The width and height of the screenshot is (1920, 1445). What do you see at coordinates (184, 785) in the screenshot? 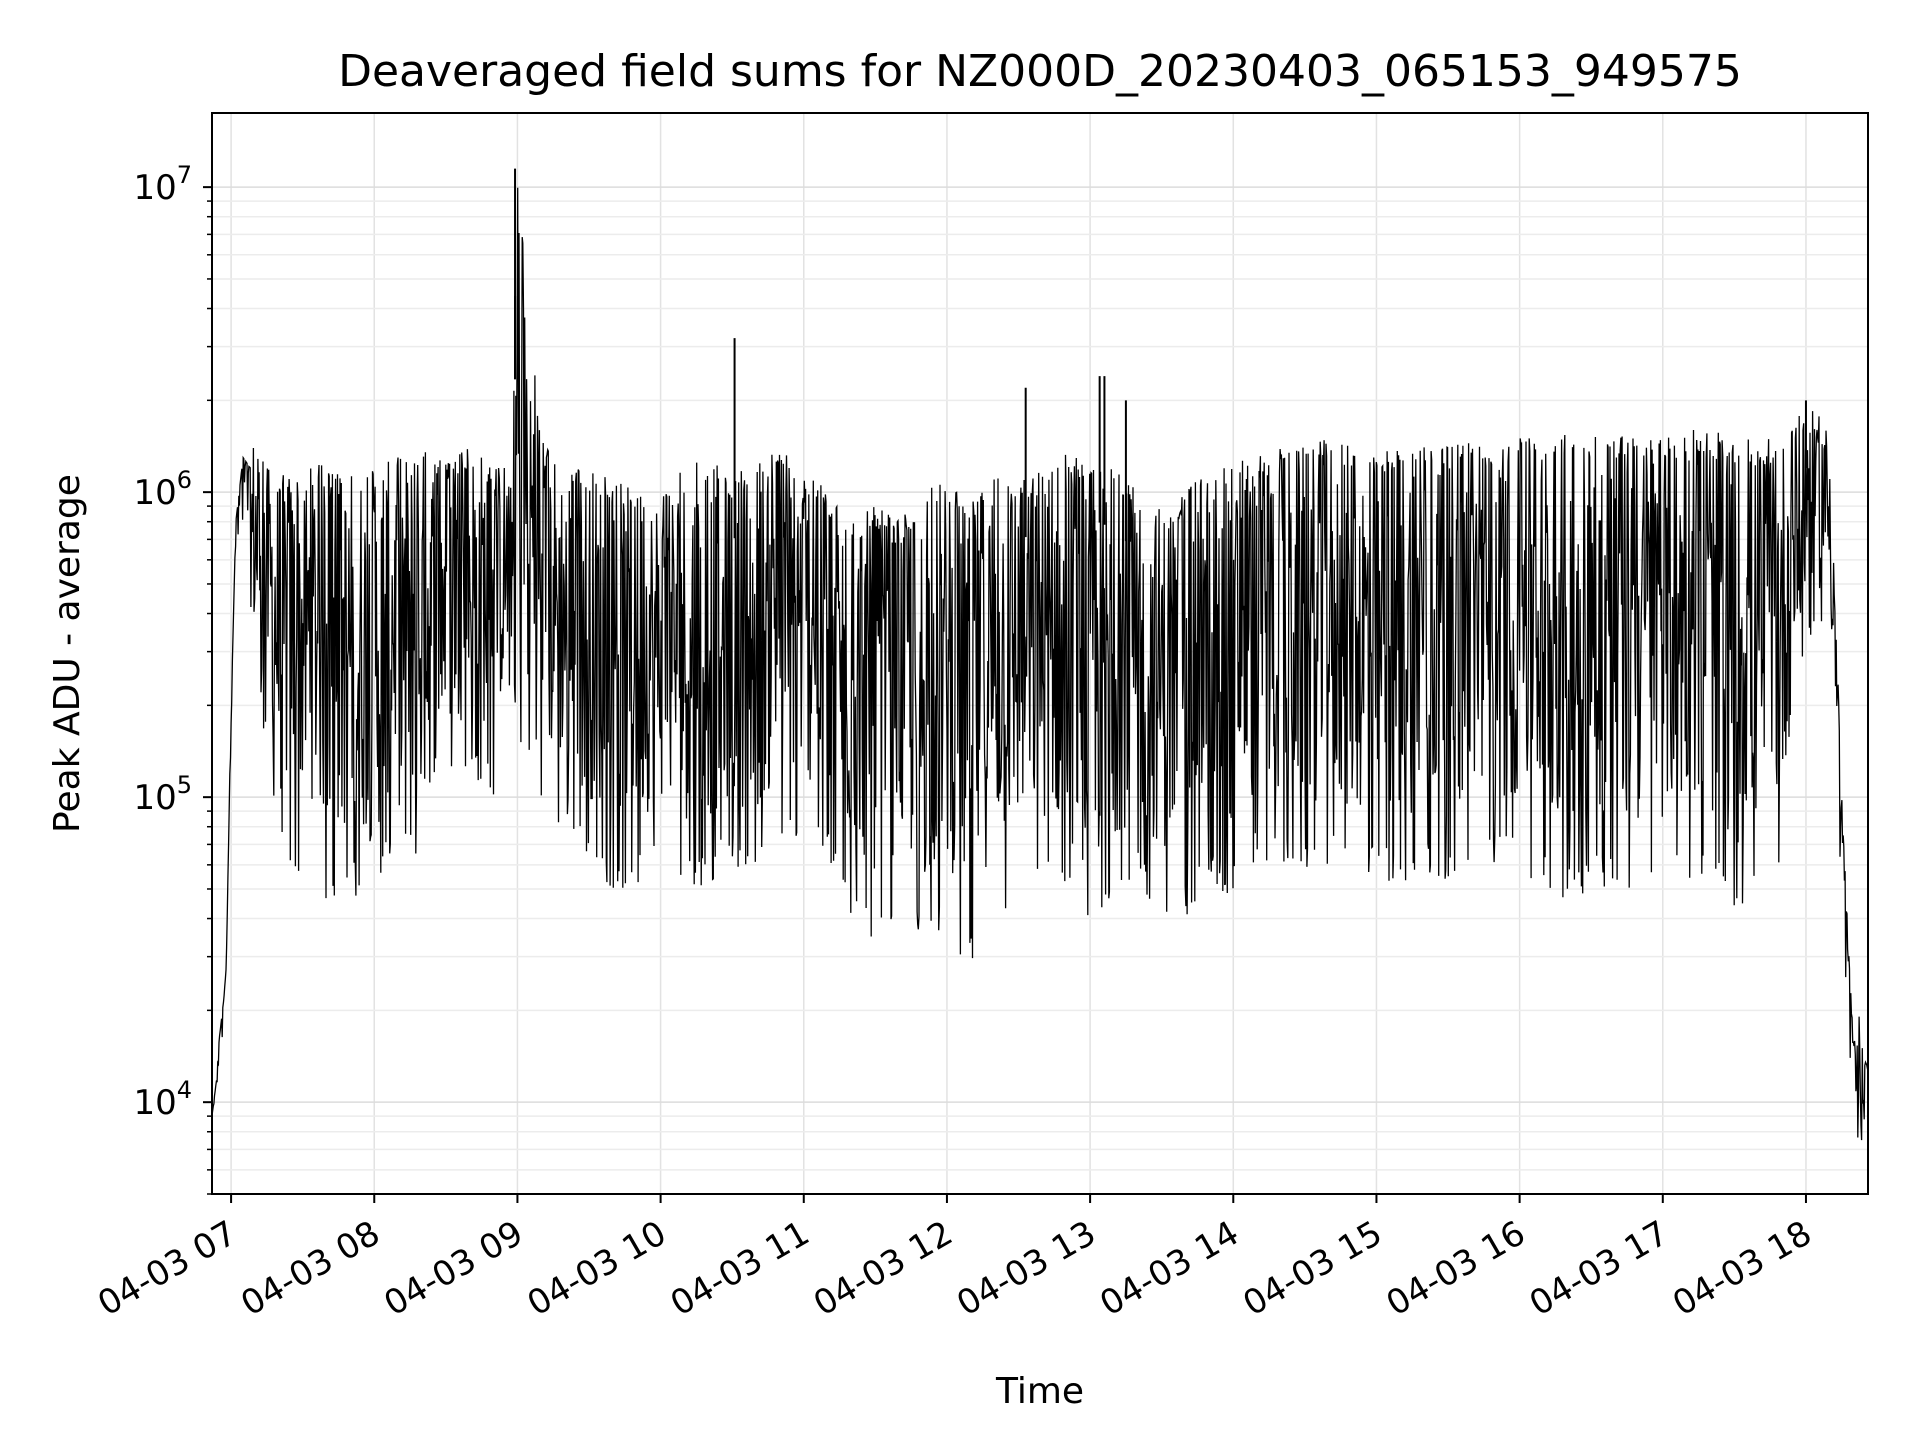
I see `y-tick-exponent: 5` at bounding box center [184, 785].